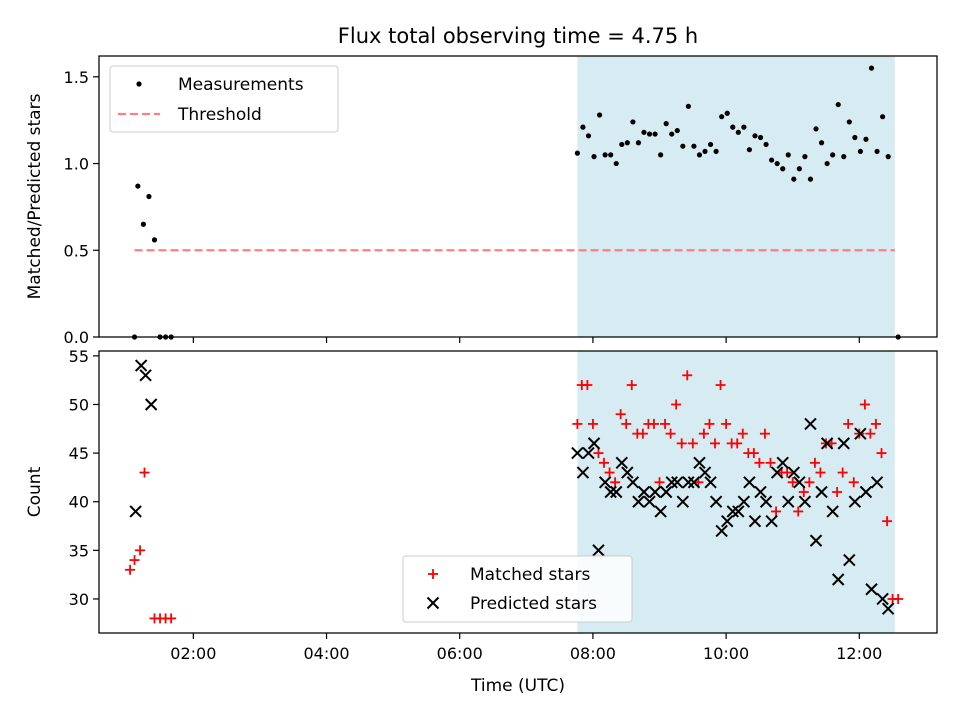 This screenshot has height=720, width=960. I want to click on y-tick-label: 45, so click(79, 453).